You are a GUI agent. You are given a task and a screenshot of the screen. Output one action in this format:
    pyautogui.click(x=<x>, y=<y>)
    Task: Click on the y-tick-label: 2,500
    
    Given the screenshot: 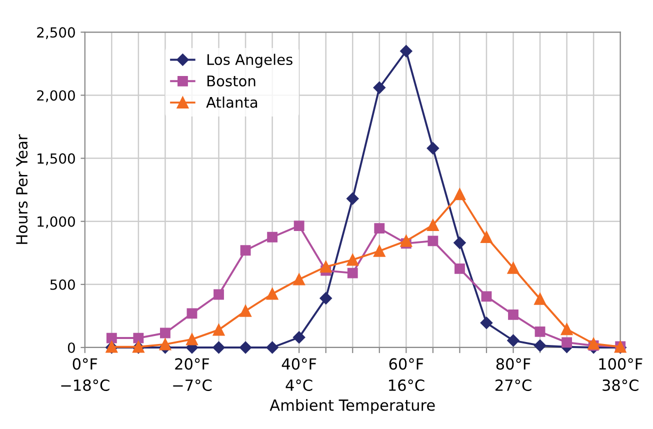 What is the action you would take?
    pyautogui.click(x=56, y=33)
    